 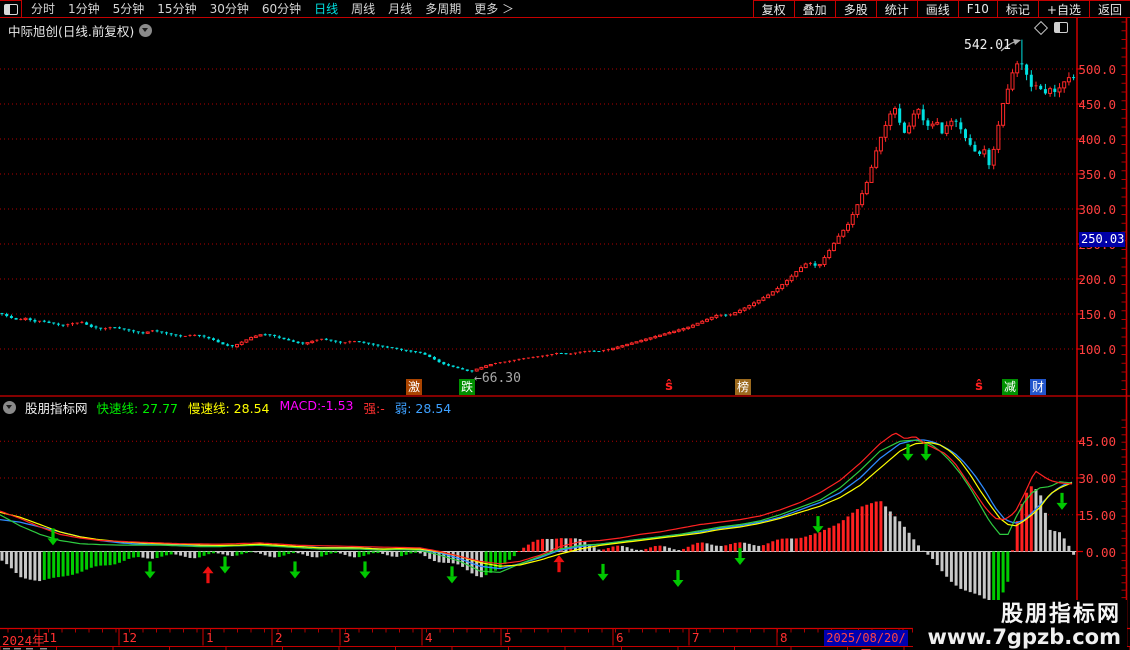 I want to click on period-tab-9: 多周期, so click(x=443, y=9).